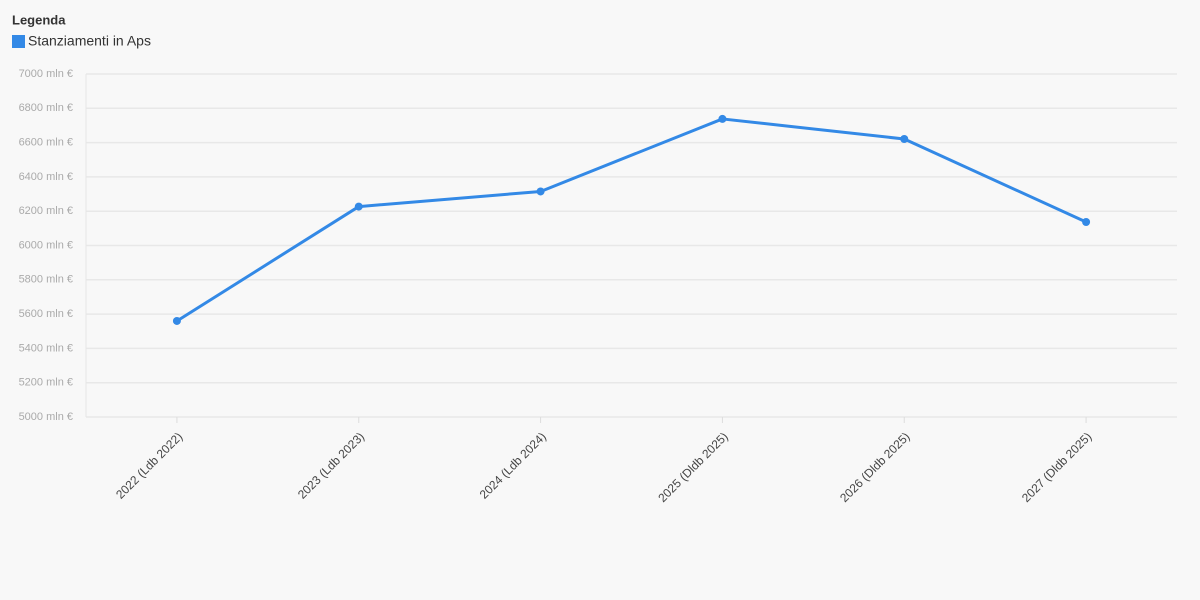  What do you see at coordinates (89, 41) in the screenshot?
I see `legend-label: Stanziamenti in Aps` at bounding box center [89, 41].